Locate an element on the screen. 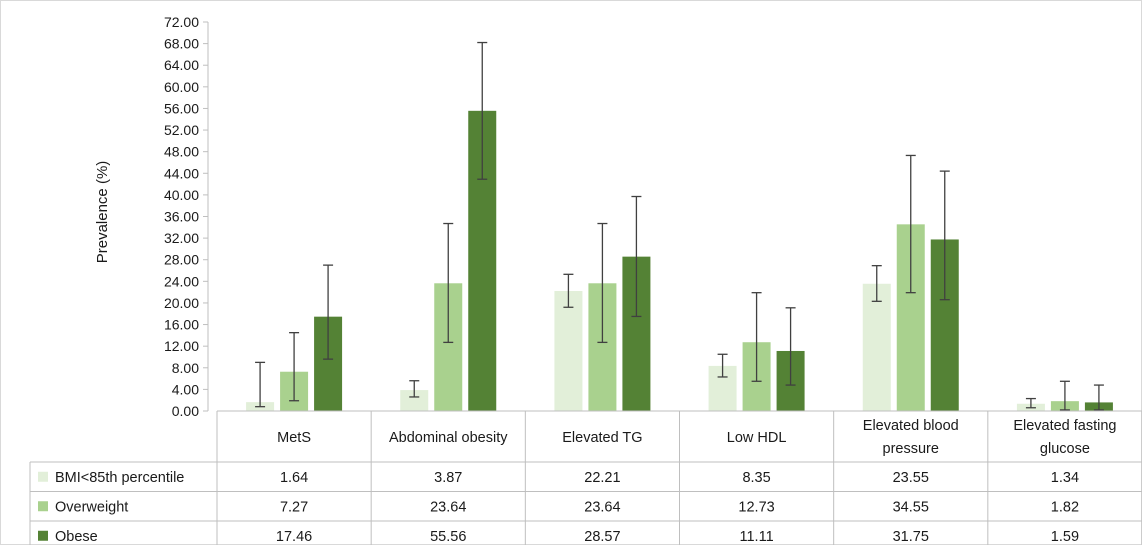  data-label: 34.55 is located at coordinates (911, 507).